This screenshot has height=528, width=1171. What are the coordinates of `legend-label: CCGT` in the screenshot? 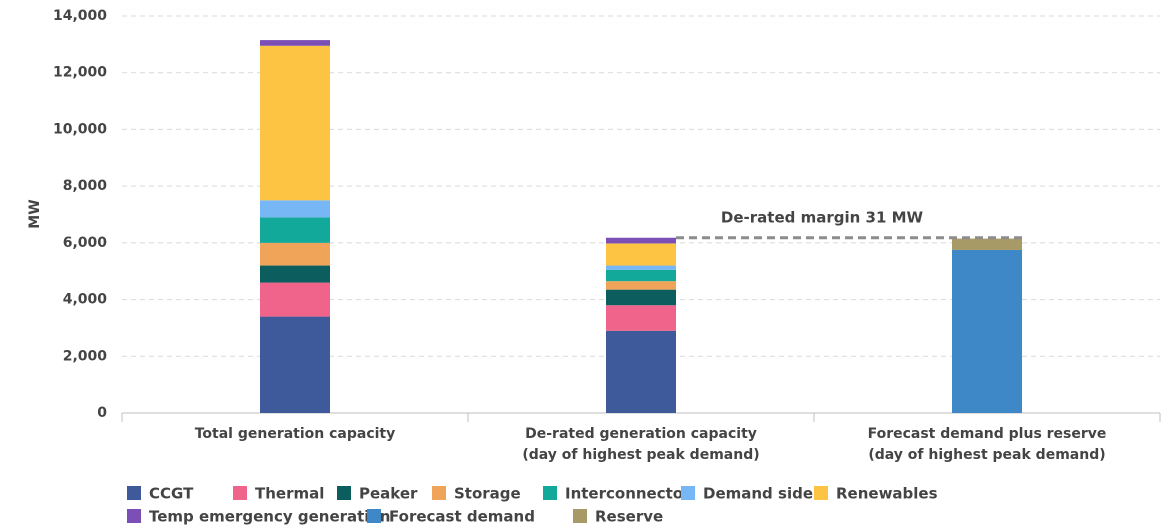 It's located at (171, 494).